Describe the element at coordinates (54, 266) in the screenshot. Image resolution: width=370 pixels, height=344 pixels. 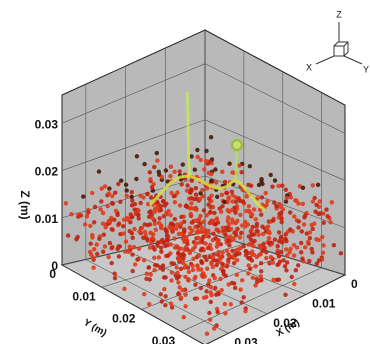
I see `z-tick-label: 0` at that location.